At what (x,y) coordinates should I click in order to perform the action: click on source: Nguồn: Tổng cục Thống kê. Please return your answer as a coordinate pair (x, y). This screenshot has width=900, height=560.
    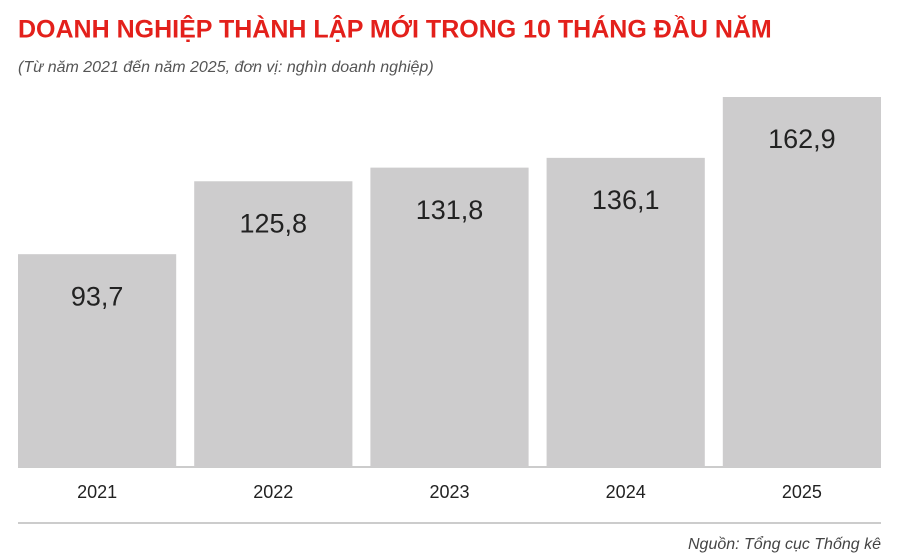
    Looking at the image, I should click on (784, 544).